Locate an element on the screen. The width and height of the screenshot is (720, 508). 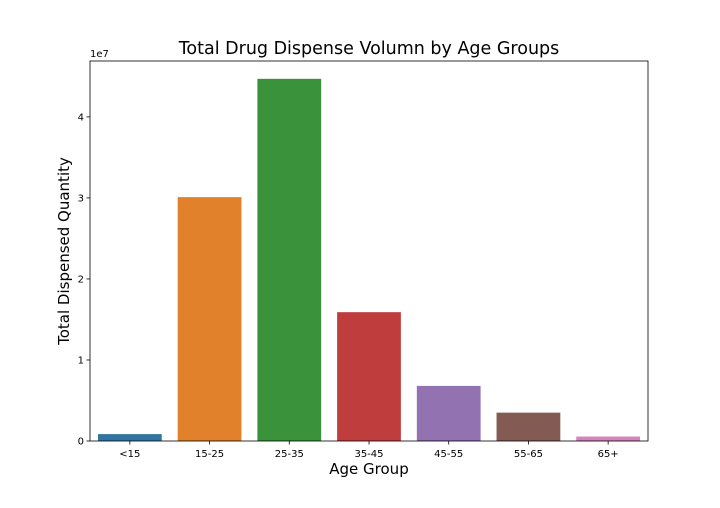
x-axis-label: Age Group is located at coordinates (368, 469).